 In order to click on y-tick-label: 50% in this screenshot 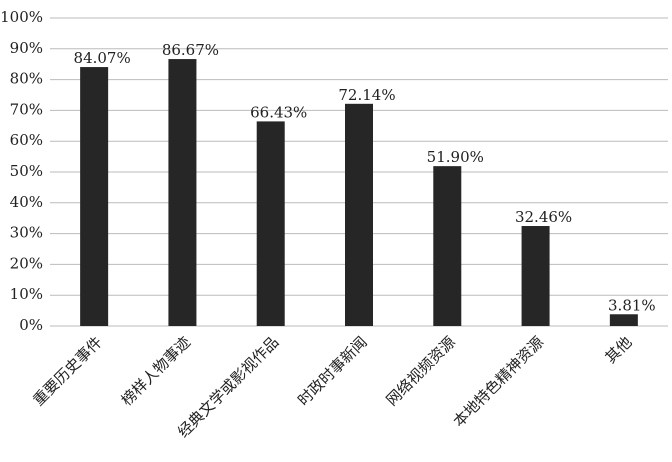, I will do `click(26, 171)`.